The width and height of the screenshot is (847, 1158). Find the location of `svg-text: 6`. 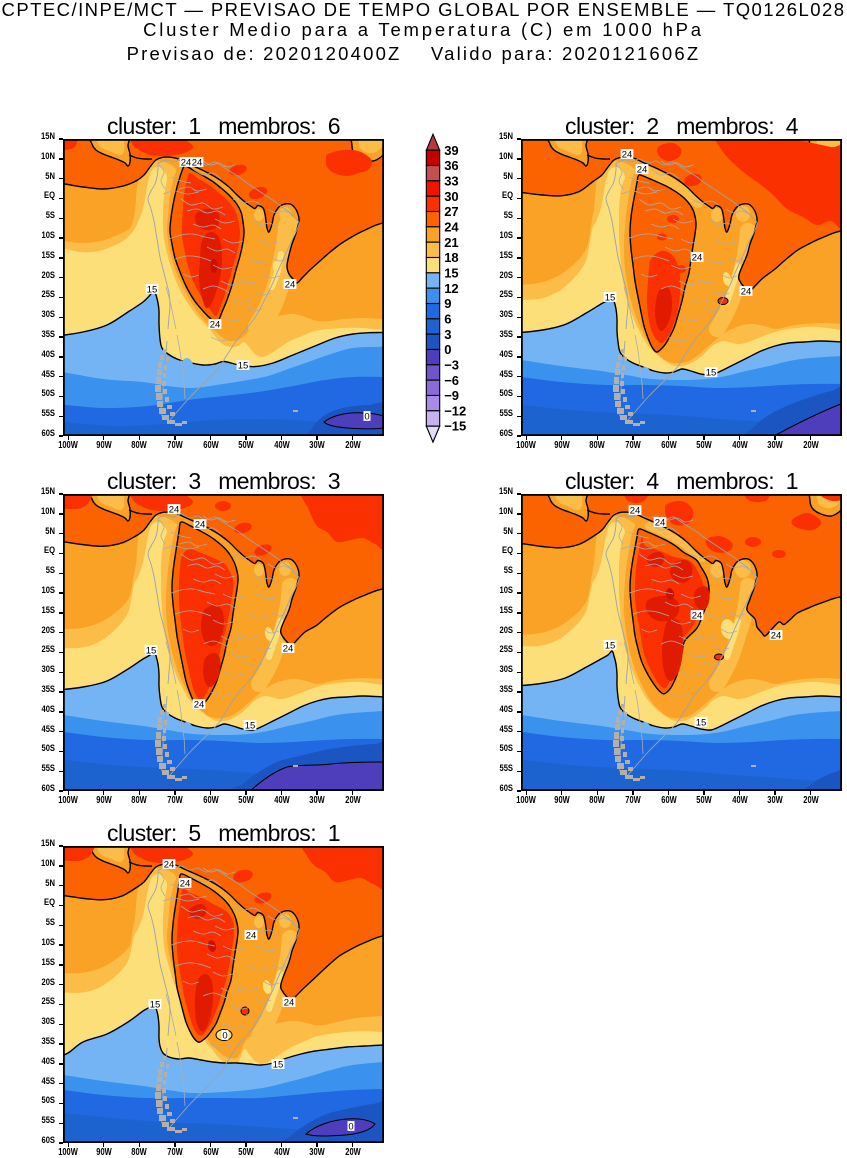

svg-text: 6 is located at coordinates (447, 318).